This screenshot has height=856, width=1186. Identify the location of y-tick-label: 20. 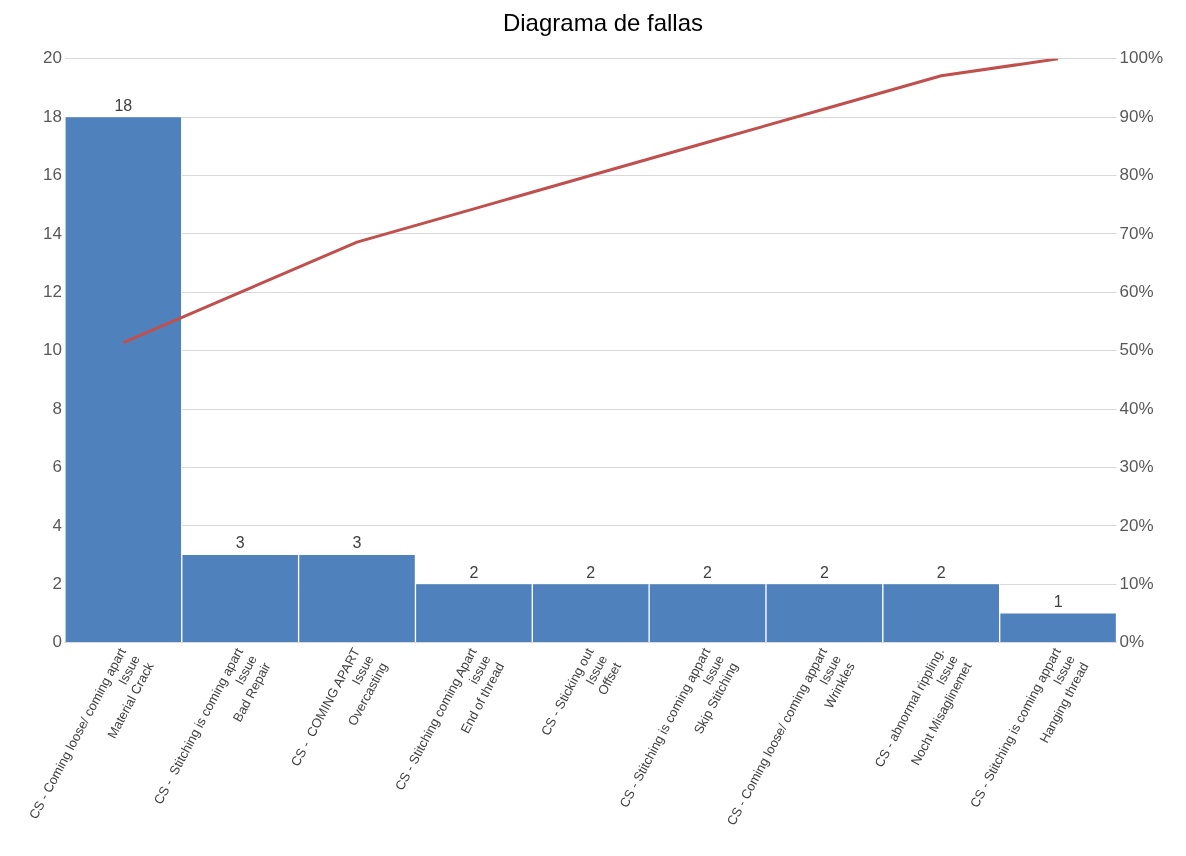
(52, 58).